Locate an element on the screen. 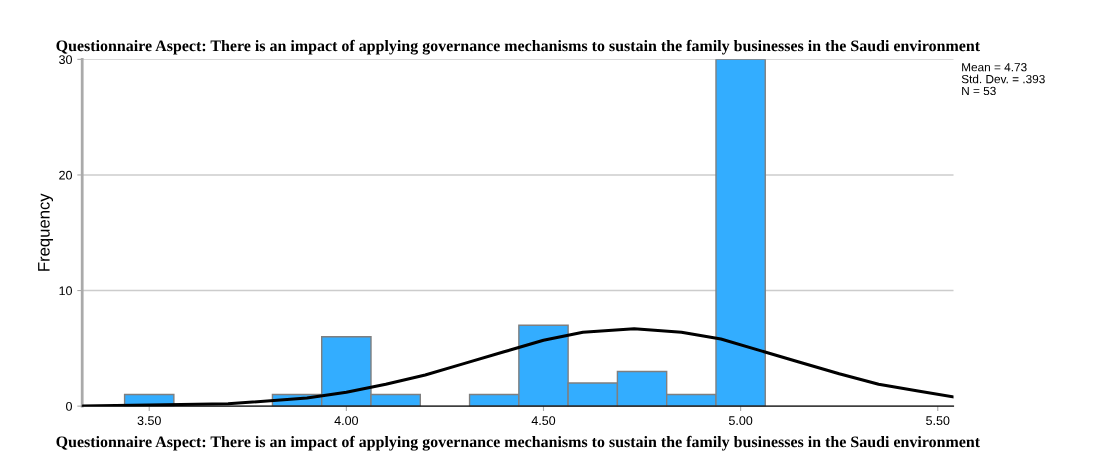 This screenshot has width=1096, height=475. y-tick-label: 10 is located at coordinates (65, 291).